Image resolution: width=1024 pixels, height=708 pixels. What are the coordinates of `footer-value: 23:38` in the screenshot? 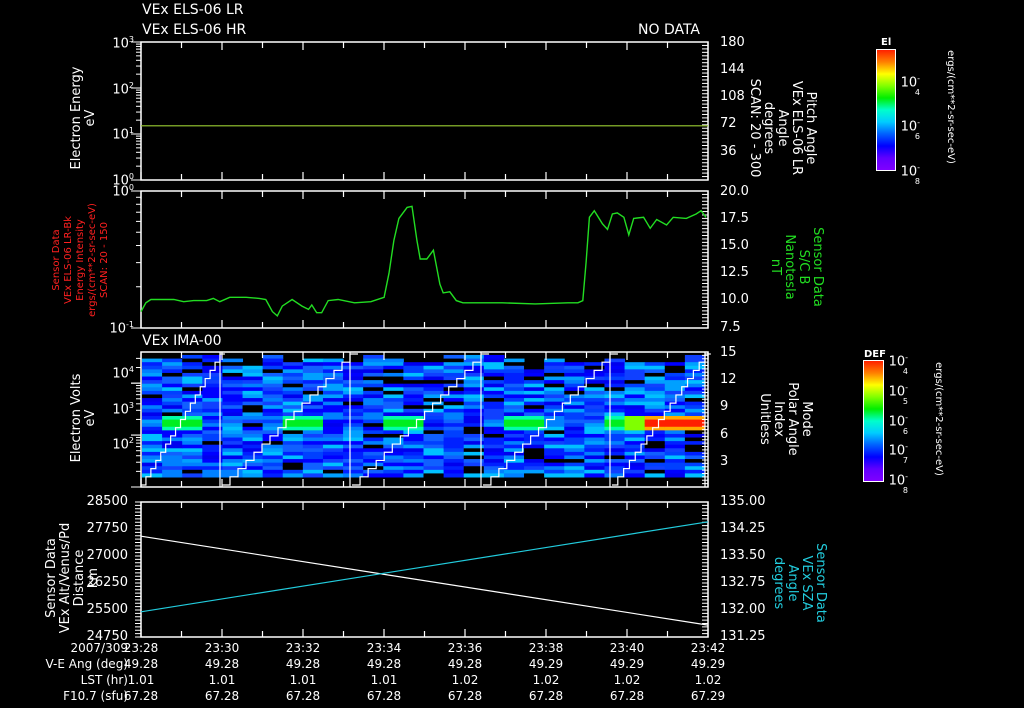 It's located at (546, 648).